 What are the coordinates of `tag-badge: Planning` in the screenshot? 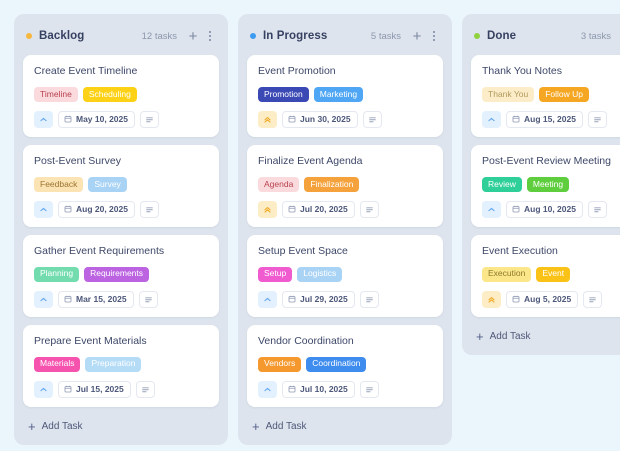 It's located at (57, 274).